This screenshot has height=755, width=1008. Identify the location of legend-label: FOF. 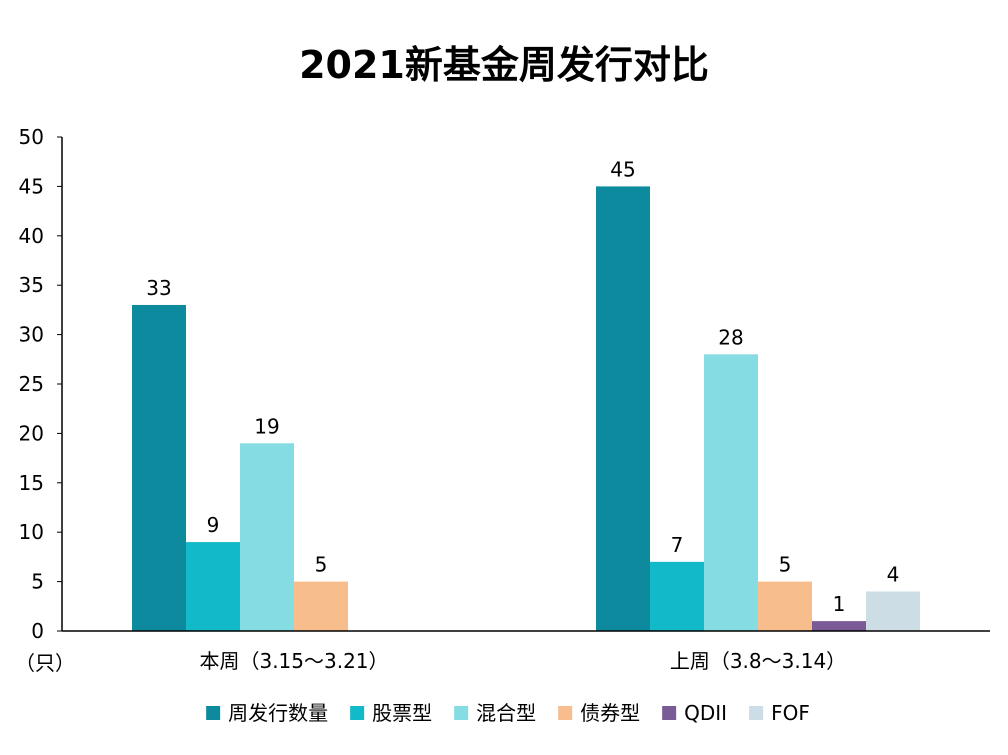
(790, 713).